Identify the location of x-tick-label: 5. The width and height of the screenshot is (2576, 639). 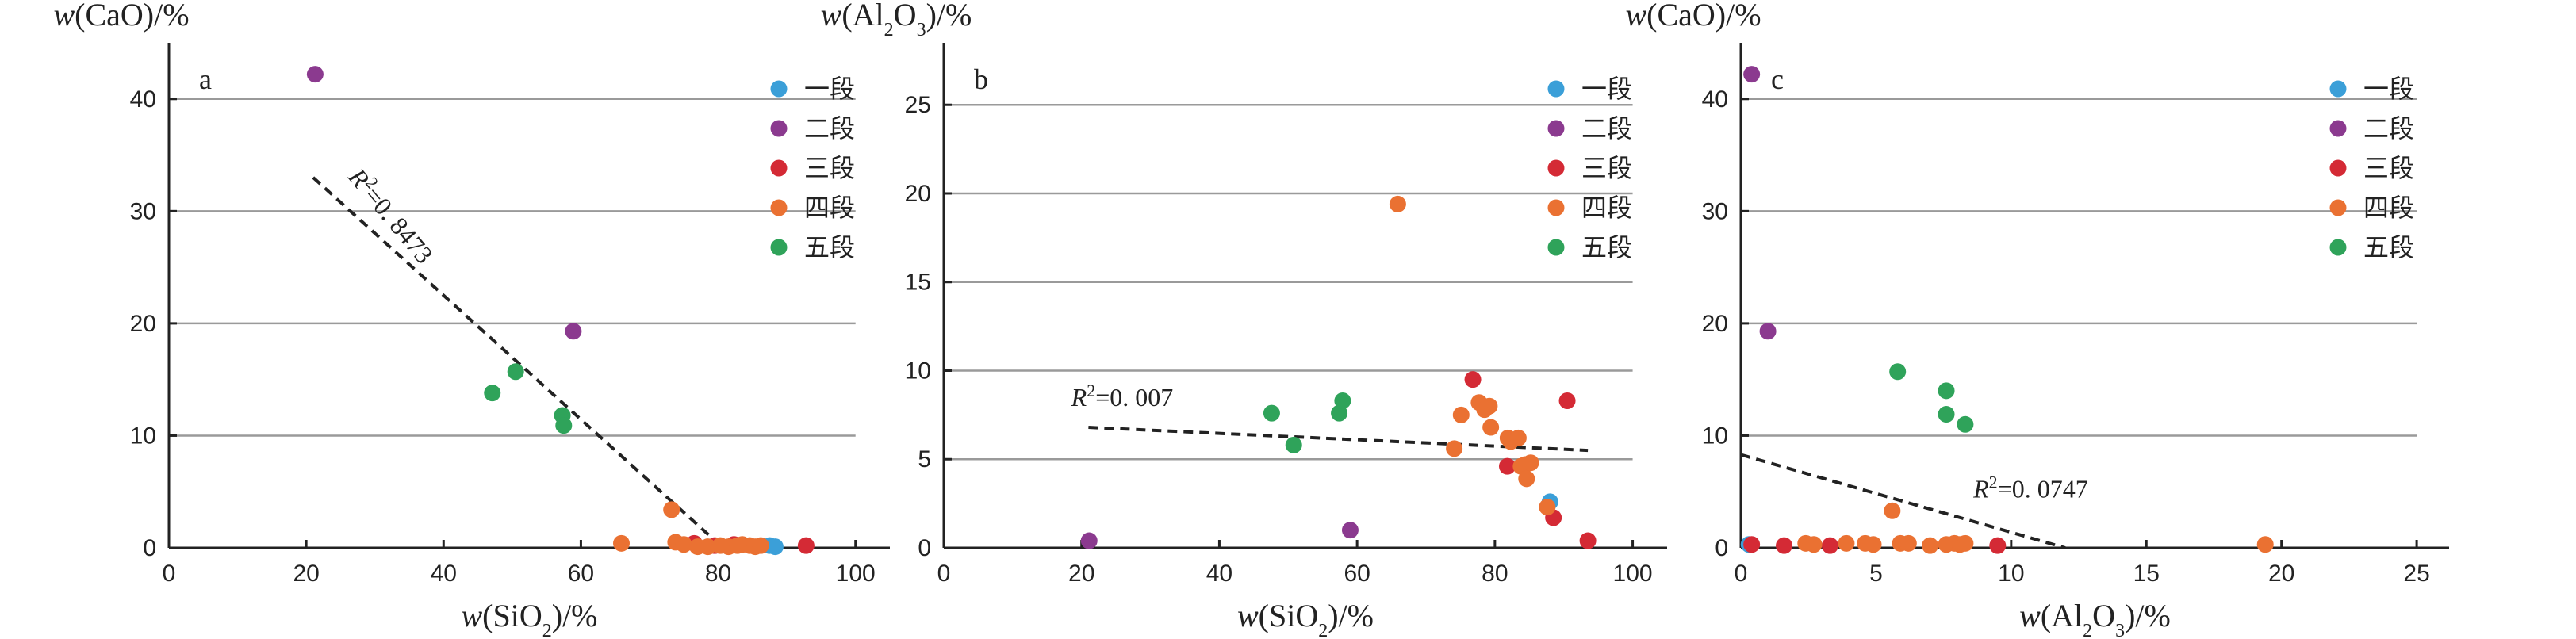
(1876, 574).